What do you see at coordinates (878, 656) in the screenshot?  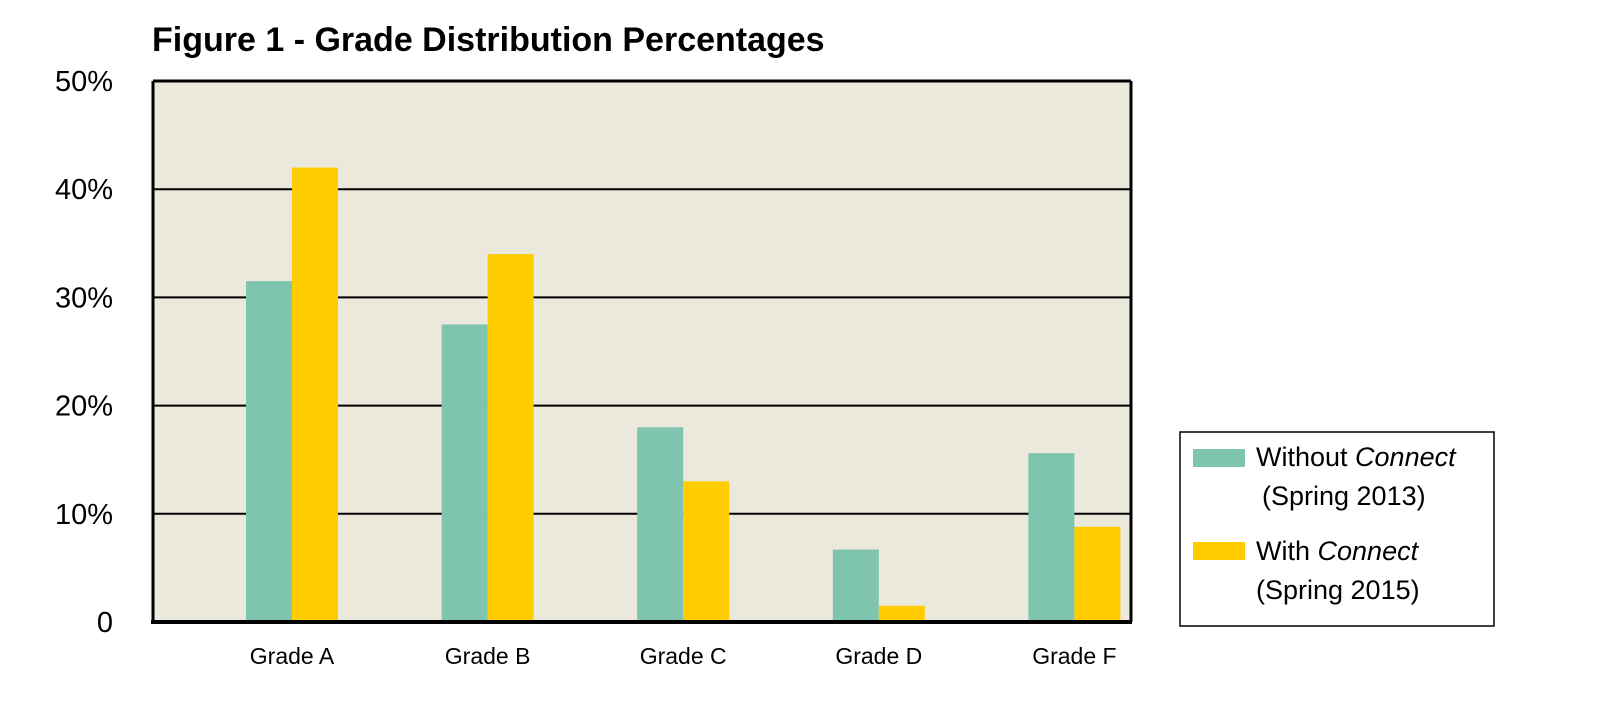 I see `x-tick-label: Grade D` at bounding box center [878, 656].